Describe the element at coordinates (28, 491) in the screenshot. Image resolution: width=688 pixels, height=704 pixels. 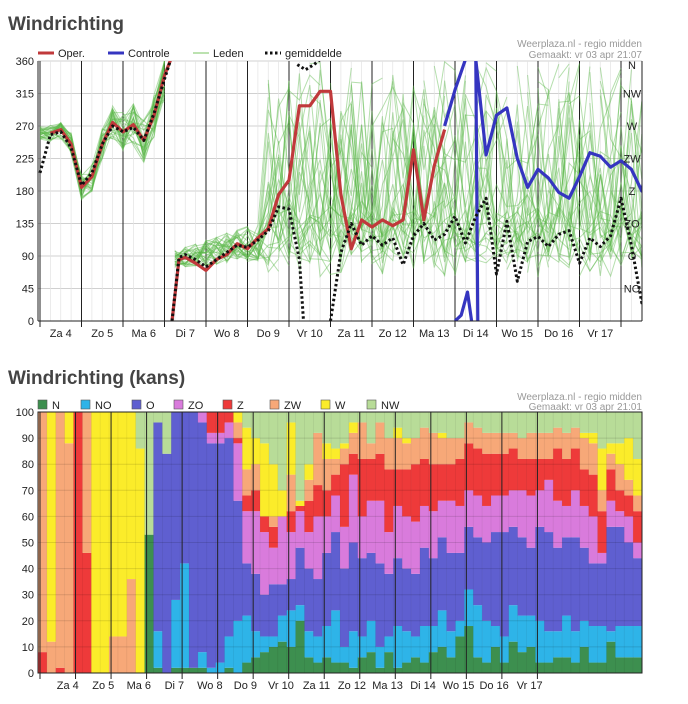
I see `y-tick-label: 70` at that location.